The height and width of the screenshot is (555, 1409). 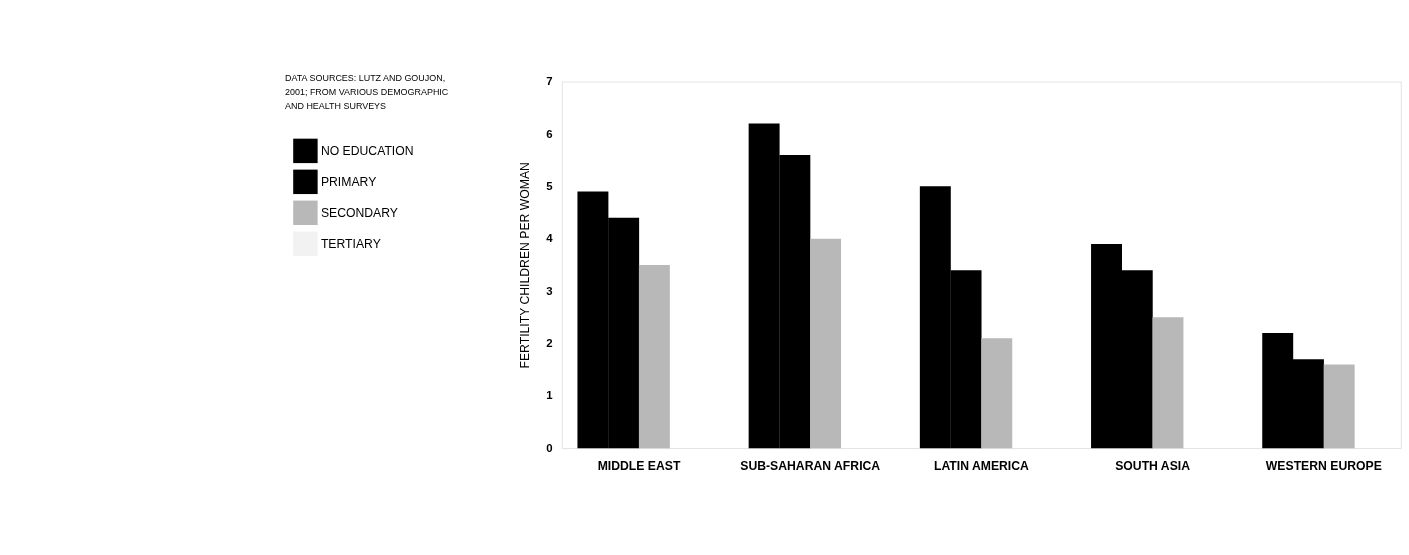 I want to click on y-tick-label: 5, so click(x=550, y=186).